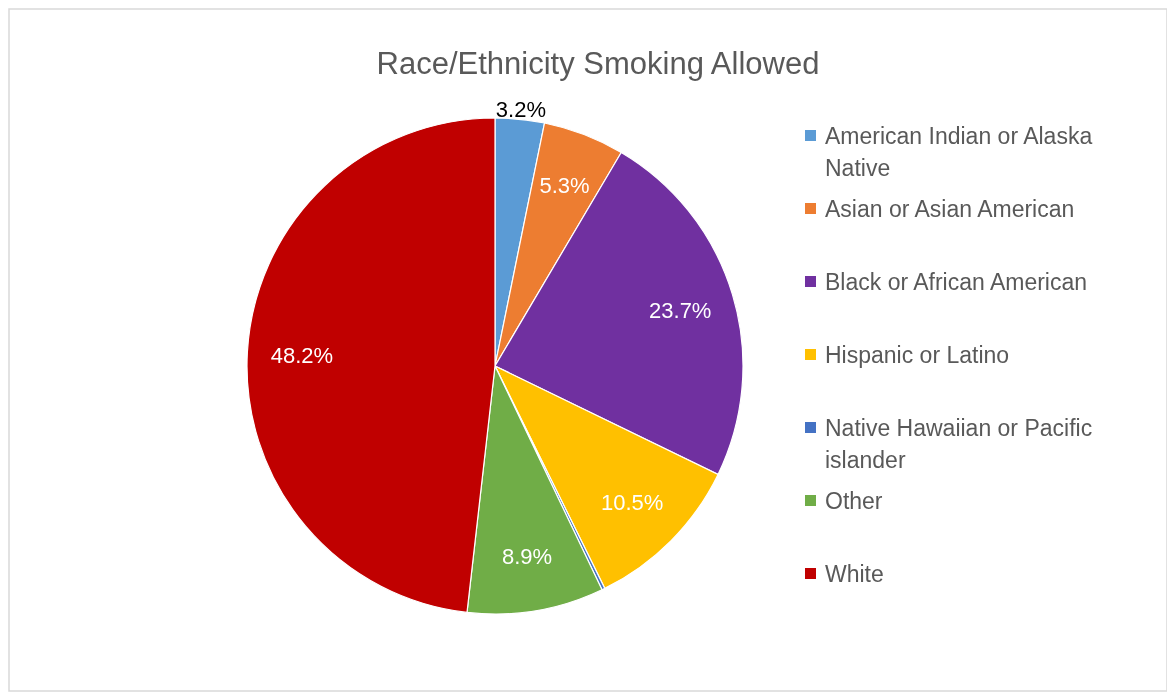 Image resolution: width=1167 pixels, height=692 pixels. What do you see at coordinates (680, 310) in the screenshot?
I see `data-label: 23.7%` at bounding box center [680, 310].